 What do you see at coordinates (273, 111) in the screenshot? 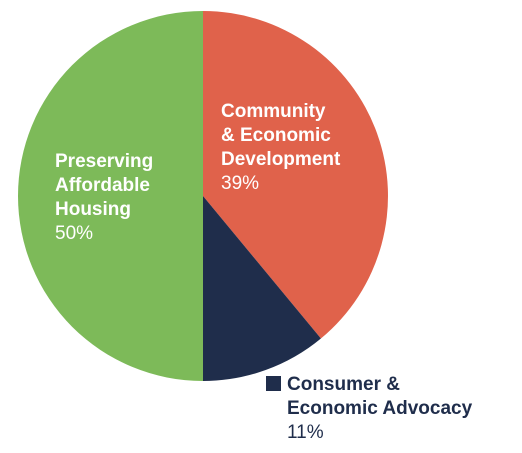
I see `slice-name-line: Community` at bounding box center [273, 111].